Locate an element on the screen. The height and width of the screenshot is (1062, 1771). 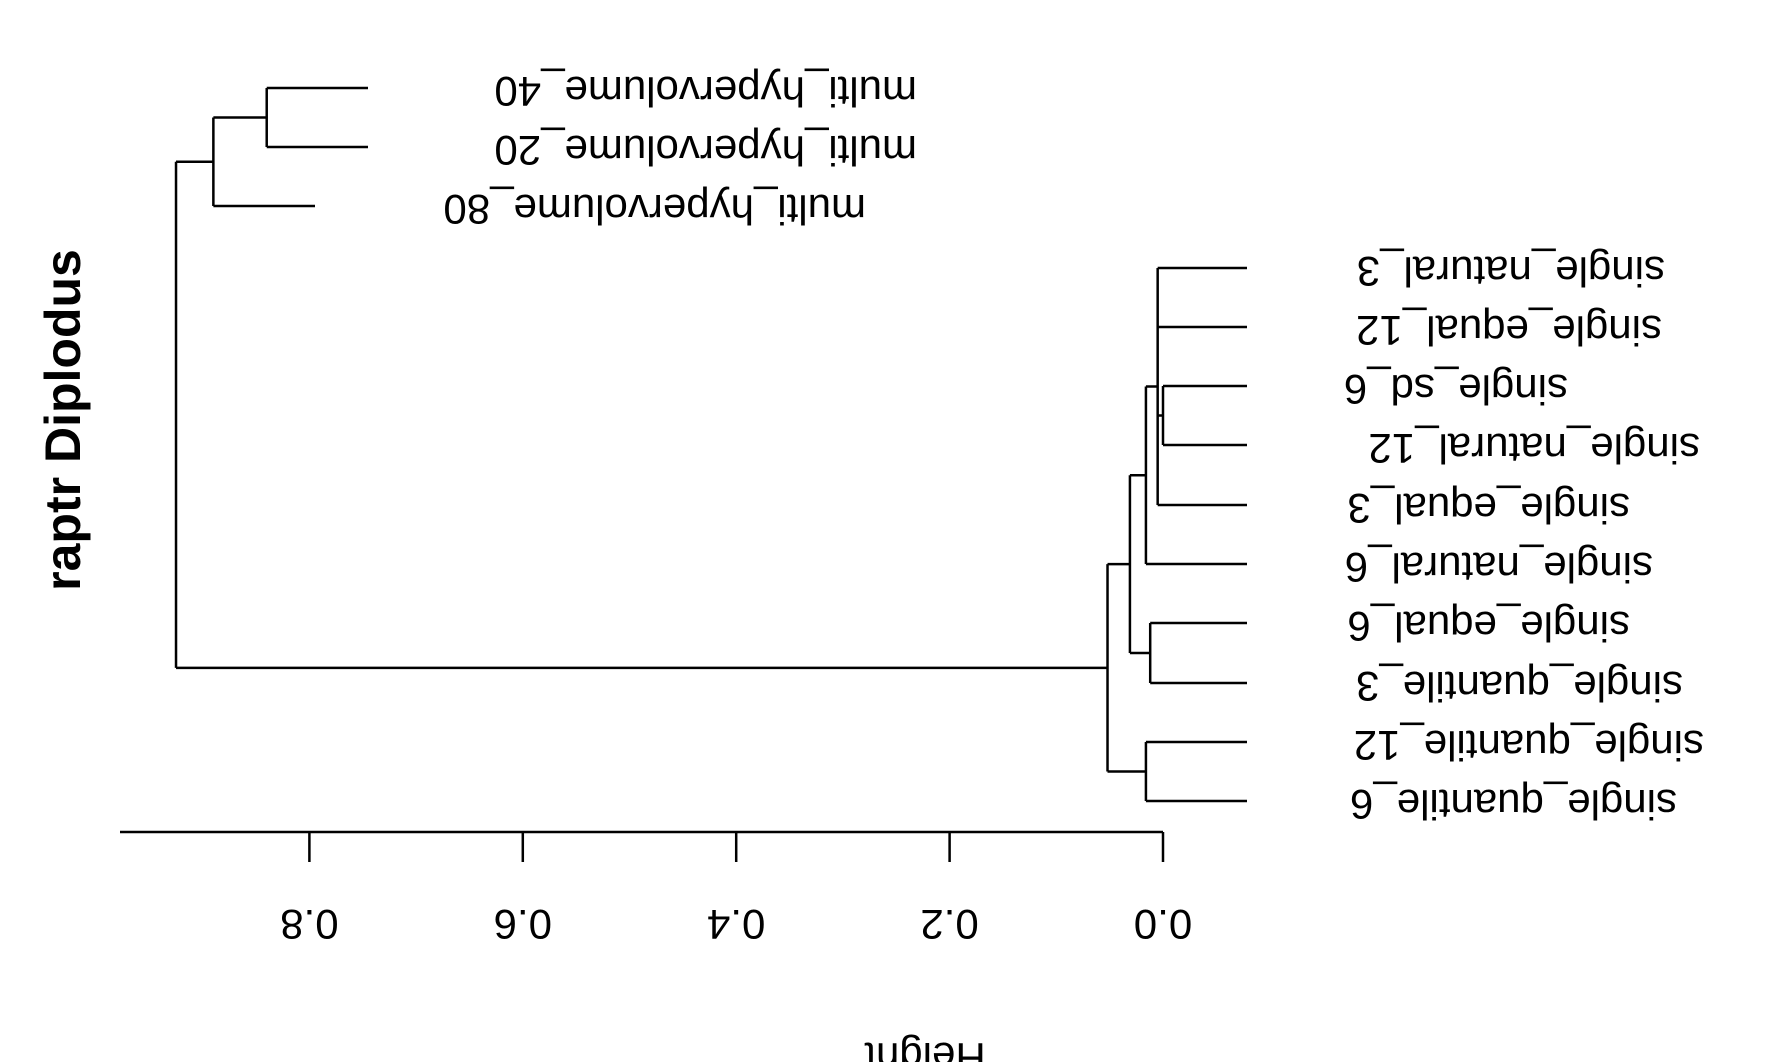
leaf-label-12: single_quantile_6 is located at coordinates (1513, 804).